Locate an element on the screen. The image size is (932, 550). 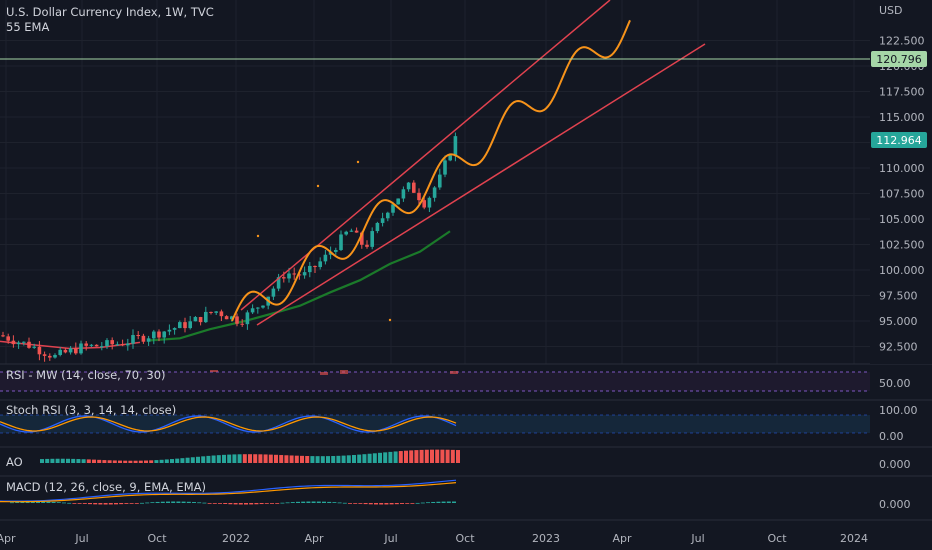
ao-pane: AO 0.000 is located at coordinates (458, 460).